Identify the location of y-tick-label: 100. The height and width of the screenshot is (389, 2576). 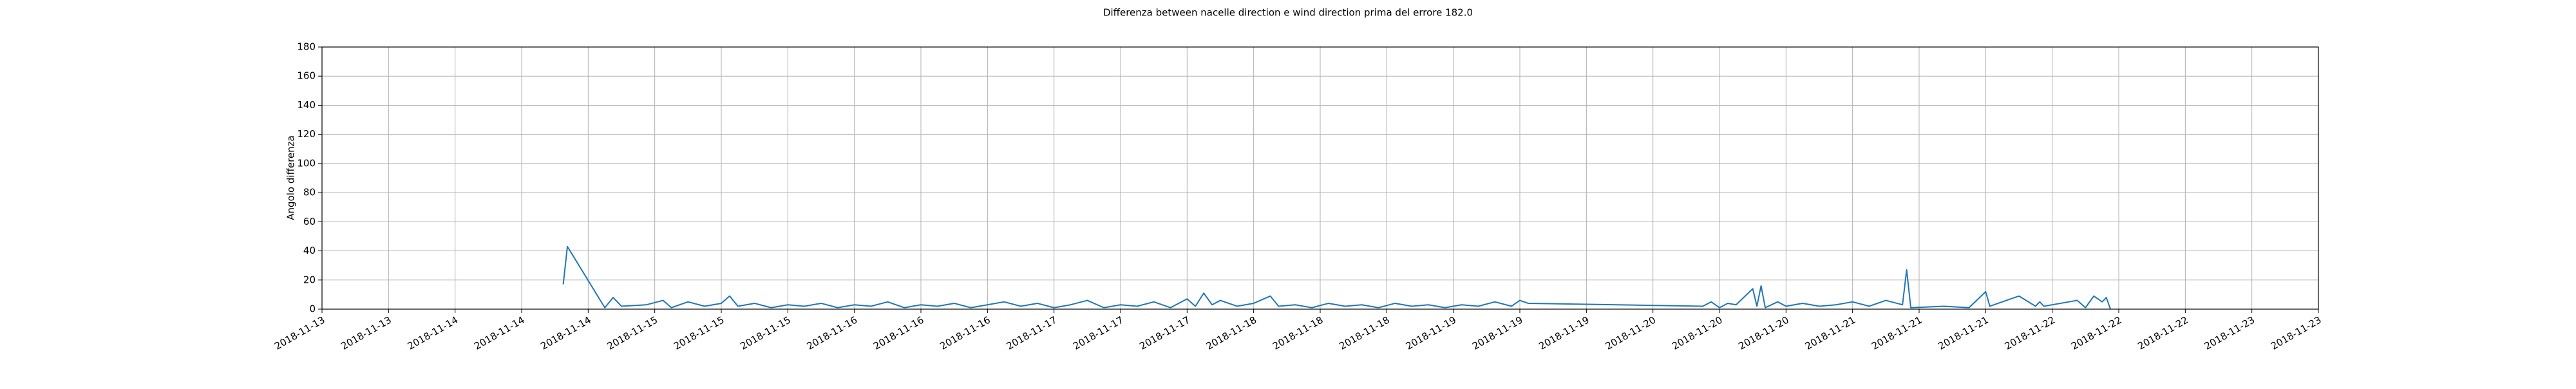
(306, 163).